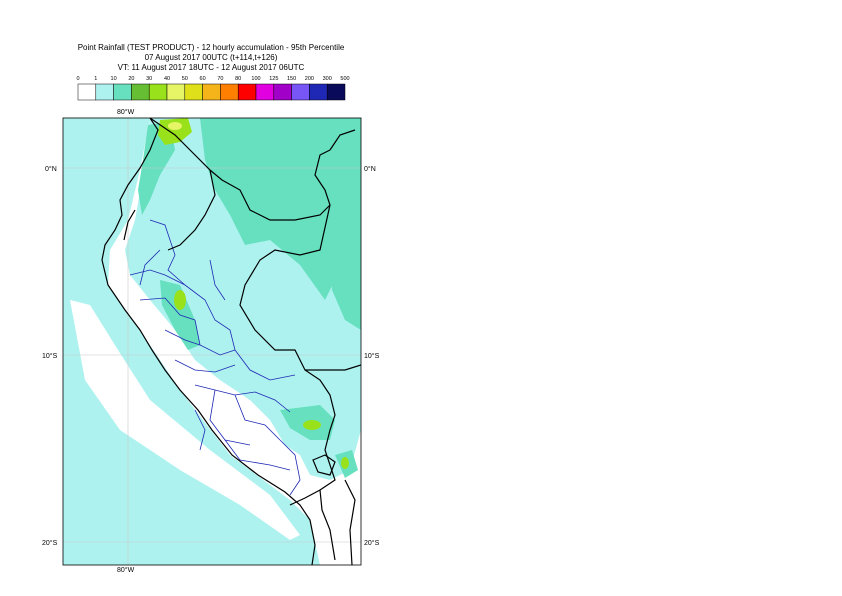  What do you see at coordinates (50, 543) in the screenshot?
I see `lat-label-left-20: 20°S` at bounding box center [50, 543].